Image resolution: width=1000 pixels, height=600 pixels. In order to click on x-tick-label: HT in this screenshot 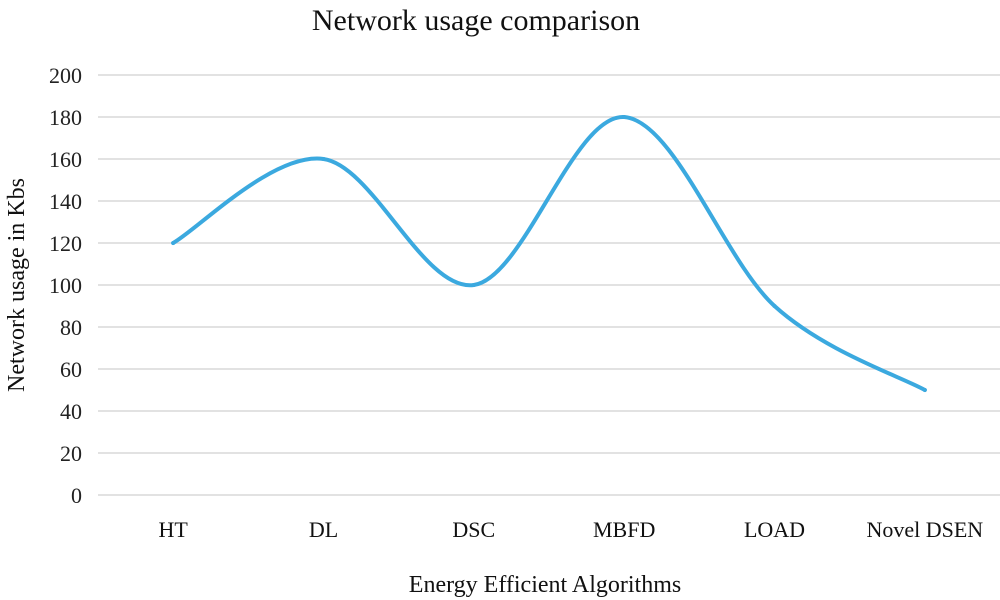, I will do `click(174, 529)`.